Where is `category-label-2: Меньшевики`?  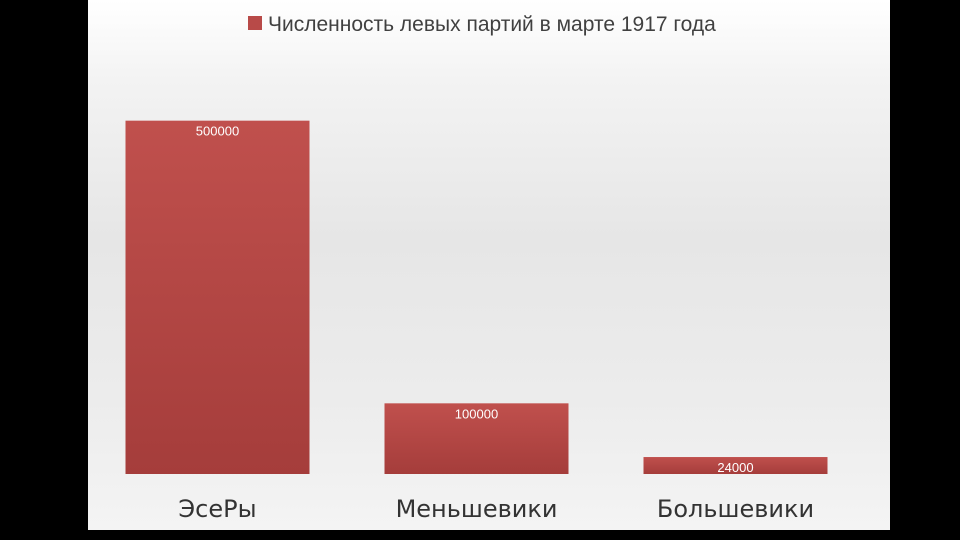 category-label-2: Меньшевики is located at coordinates (477, 509).